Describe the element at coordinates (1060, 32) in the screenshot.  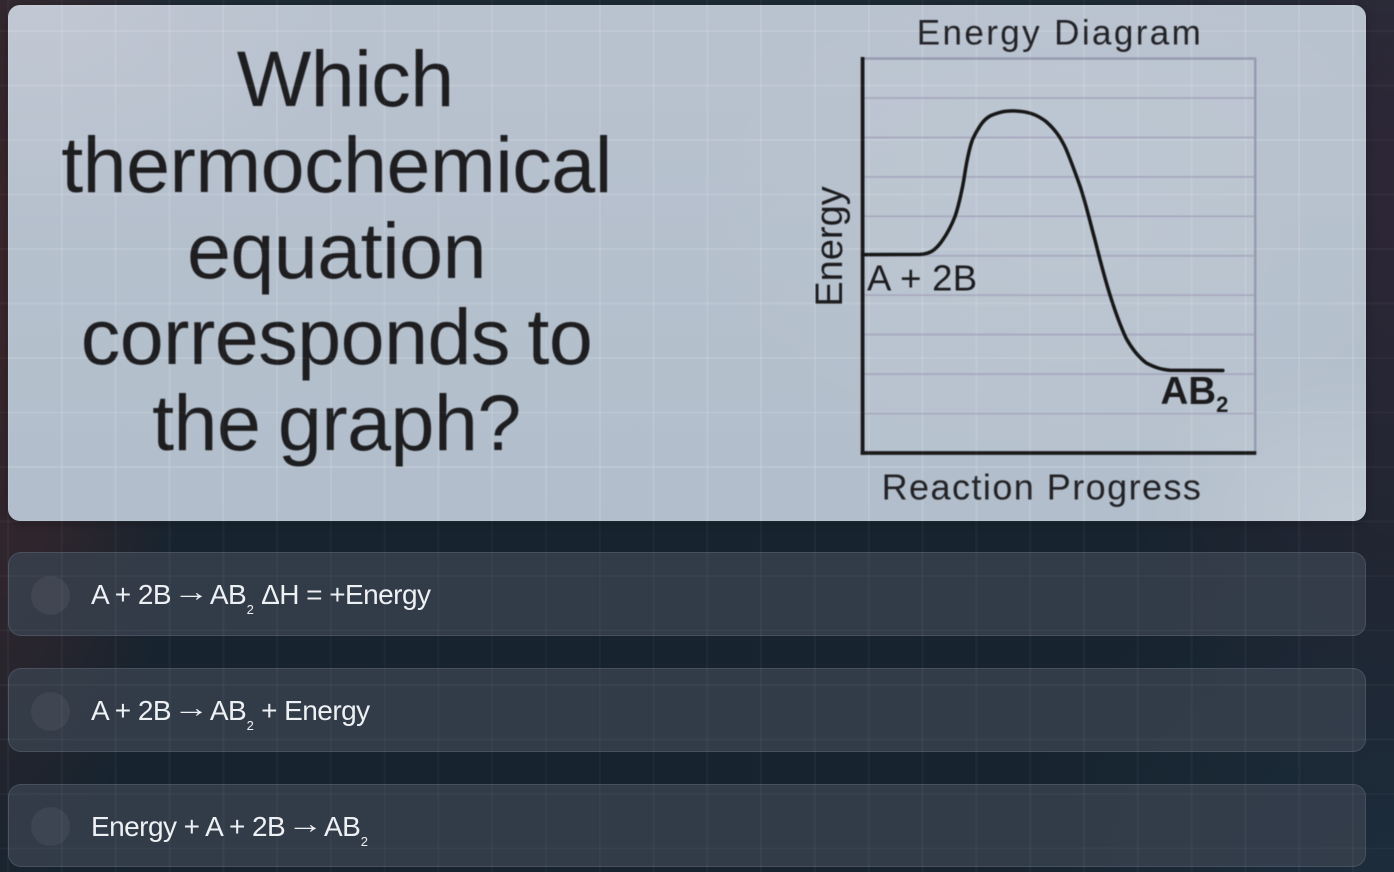
I see `svg-text: Energy Diagram` at that location.